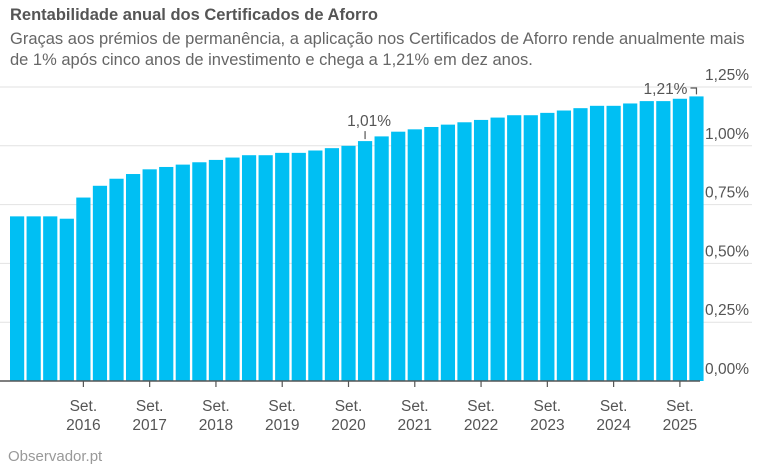 This screenshot has height=470, width=760. Describe the element at coordinates (415, 425) in the screenshot. I see `x-tick-label-year: 2021` at that location.